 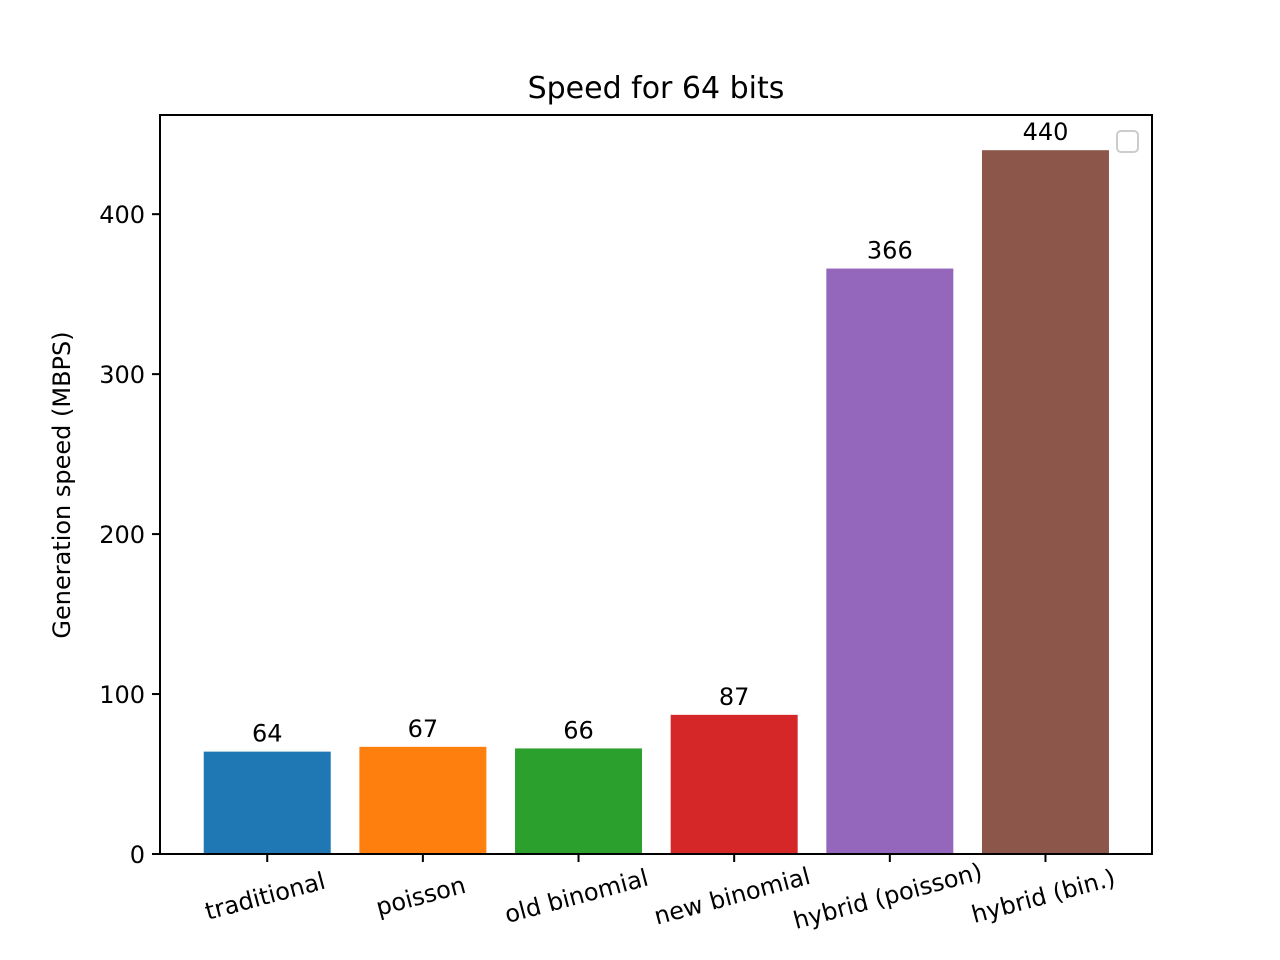 I want to click on bar-value-label: 67, so click(x=423, y=729).